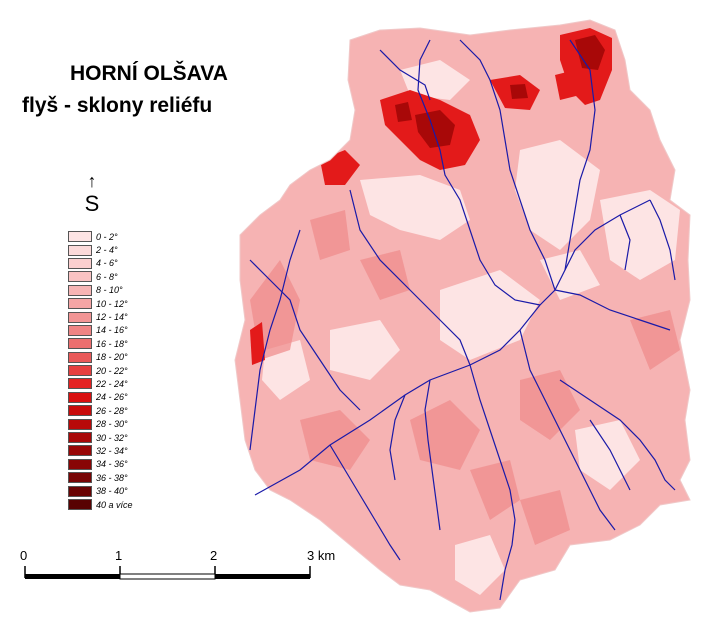 This screenshot has width=726, height=628. Describe the element at coordinates (112, 370) in the screenshot. I see `legend-label: 20 - 22°` at that location.